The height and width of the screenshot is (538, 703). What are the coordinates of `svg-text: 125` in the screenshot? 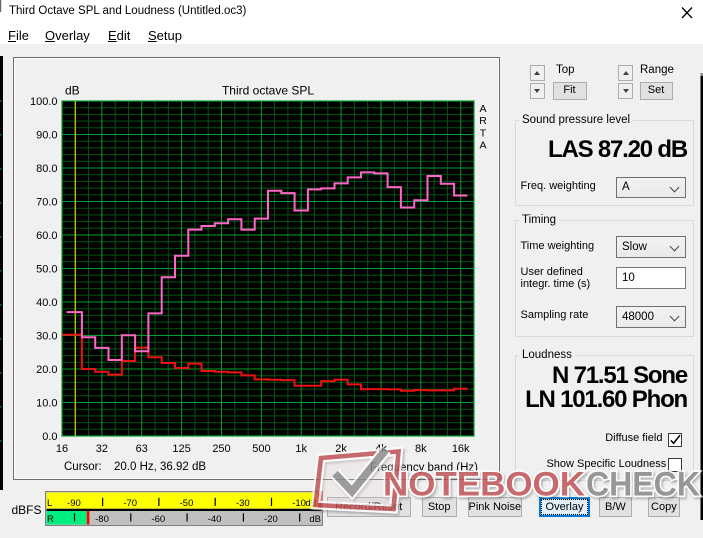 It's located at (181, 449).